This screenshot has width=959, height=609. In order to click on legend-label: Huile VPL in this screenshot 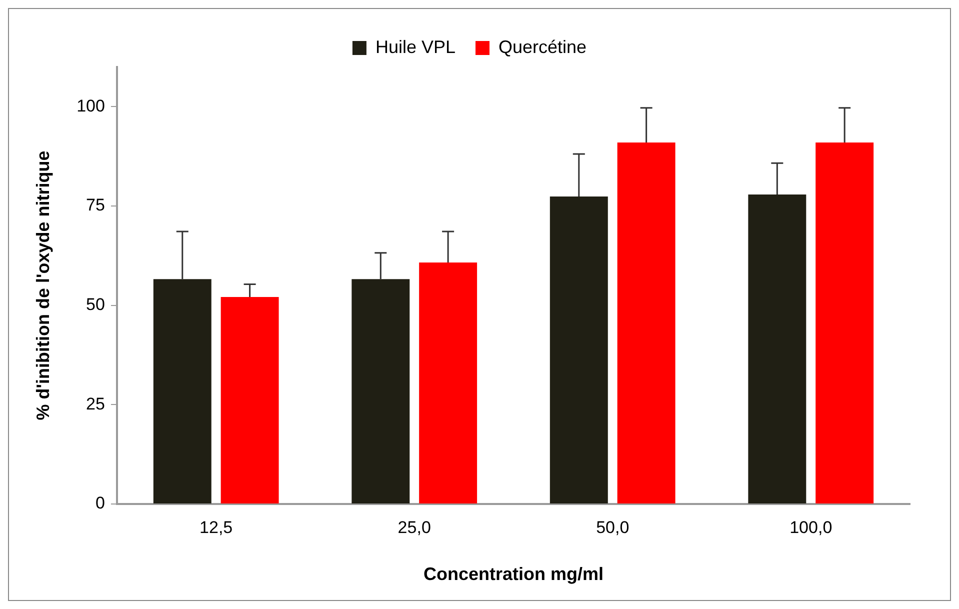, I will do `click(415, 46)`.